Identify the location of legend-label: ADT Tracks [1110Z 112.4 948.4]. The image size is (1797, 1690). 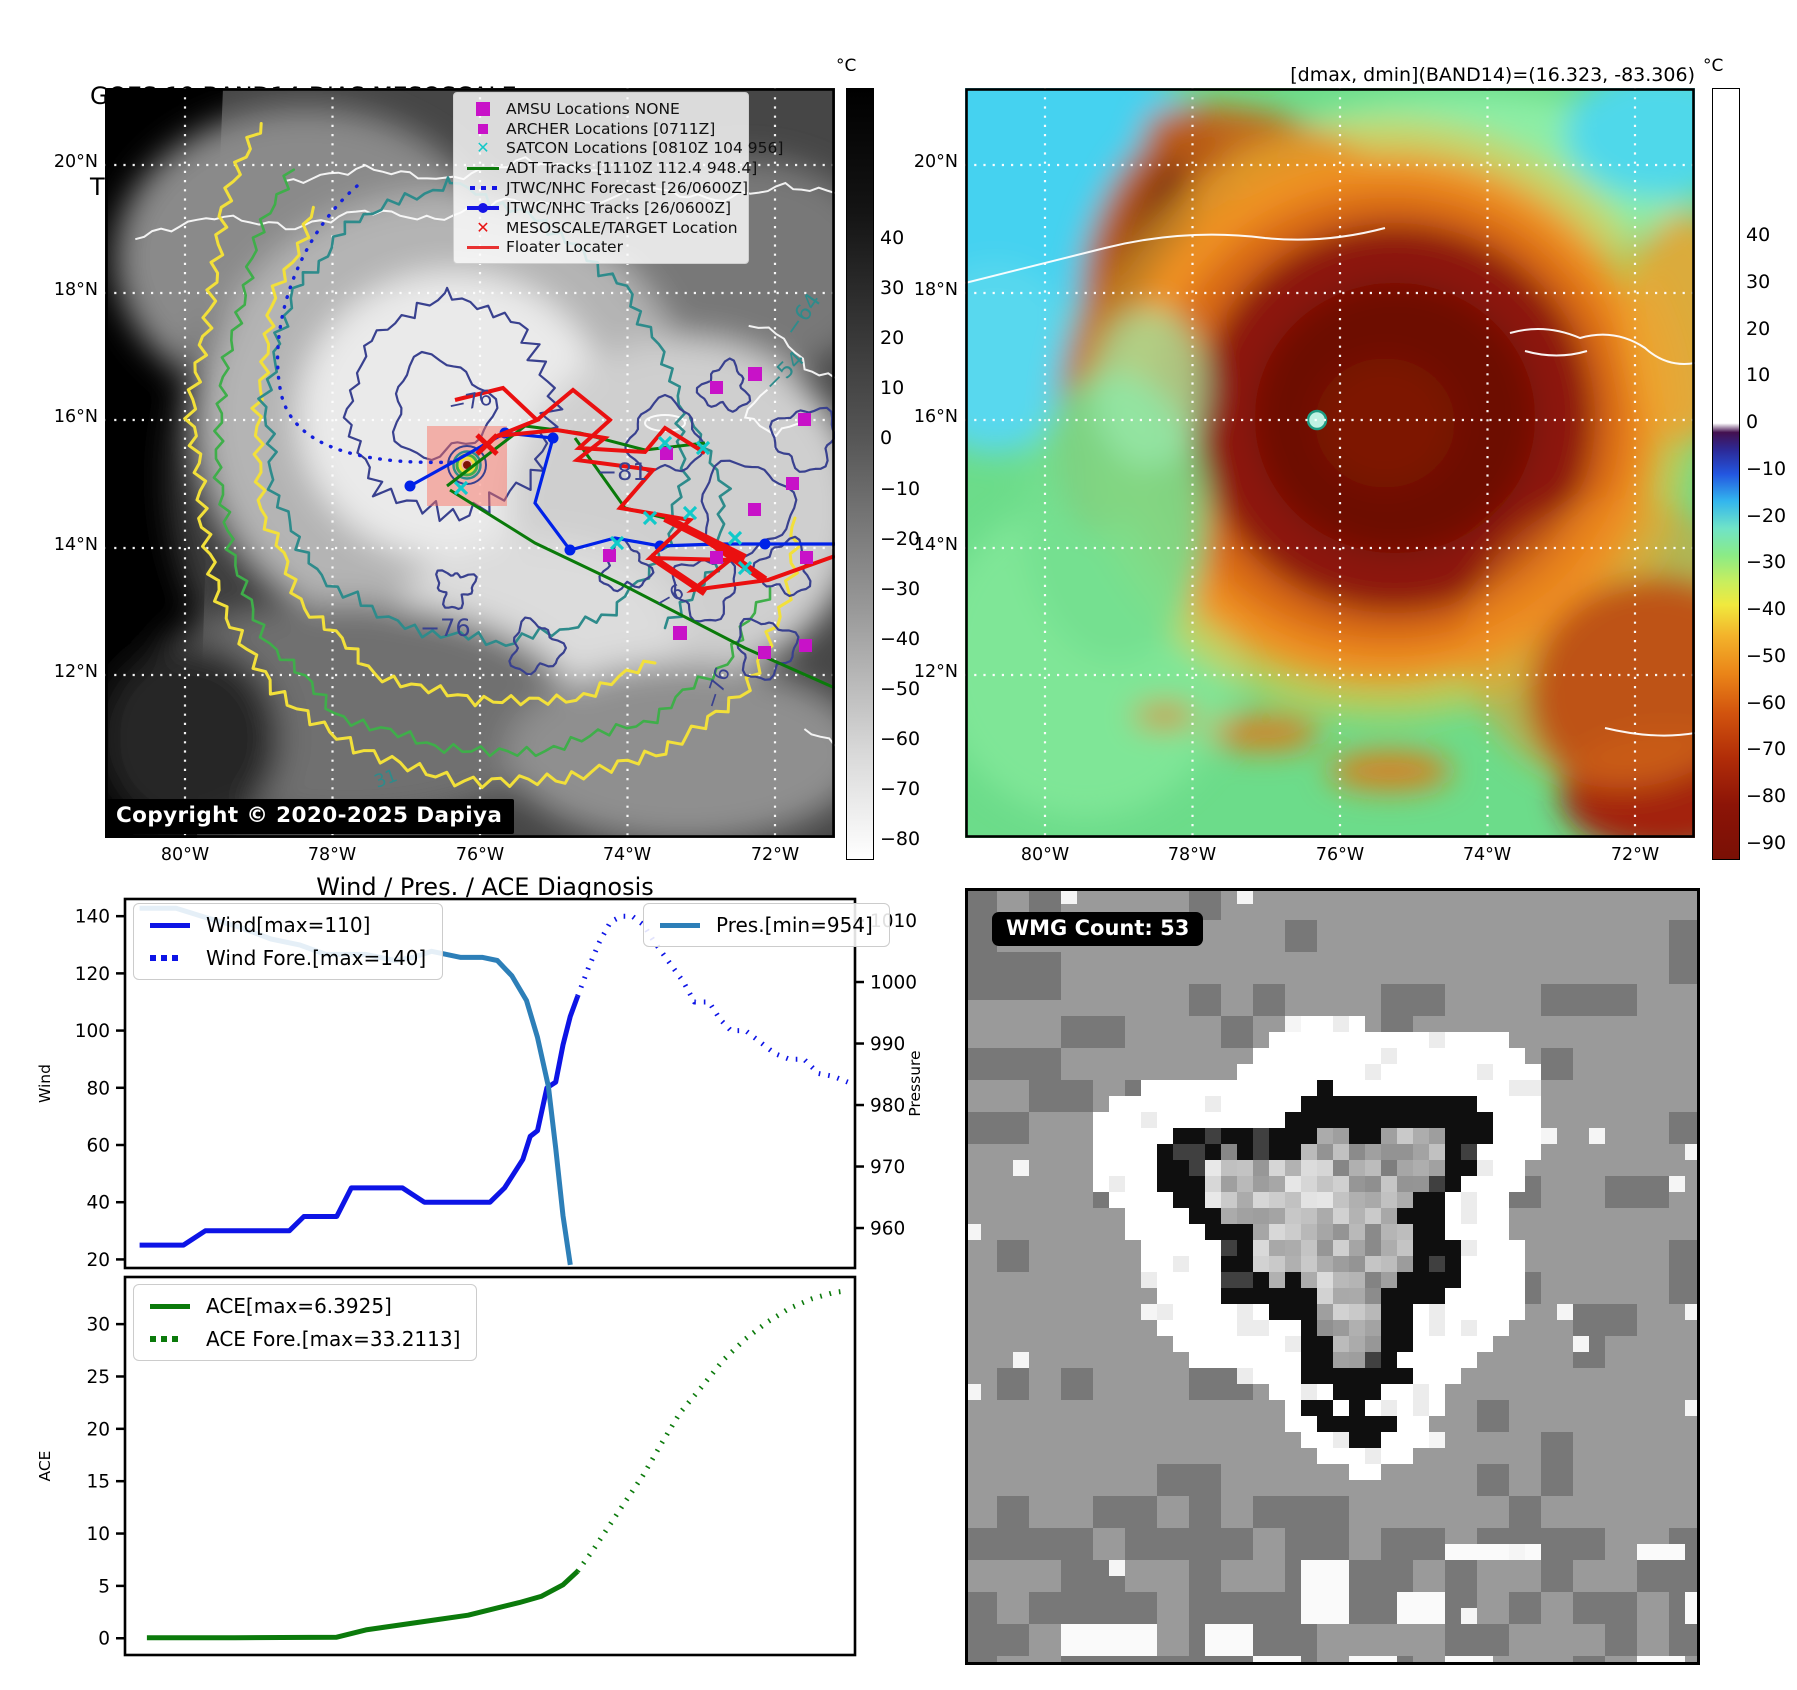
(632, 168).